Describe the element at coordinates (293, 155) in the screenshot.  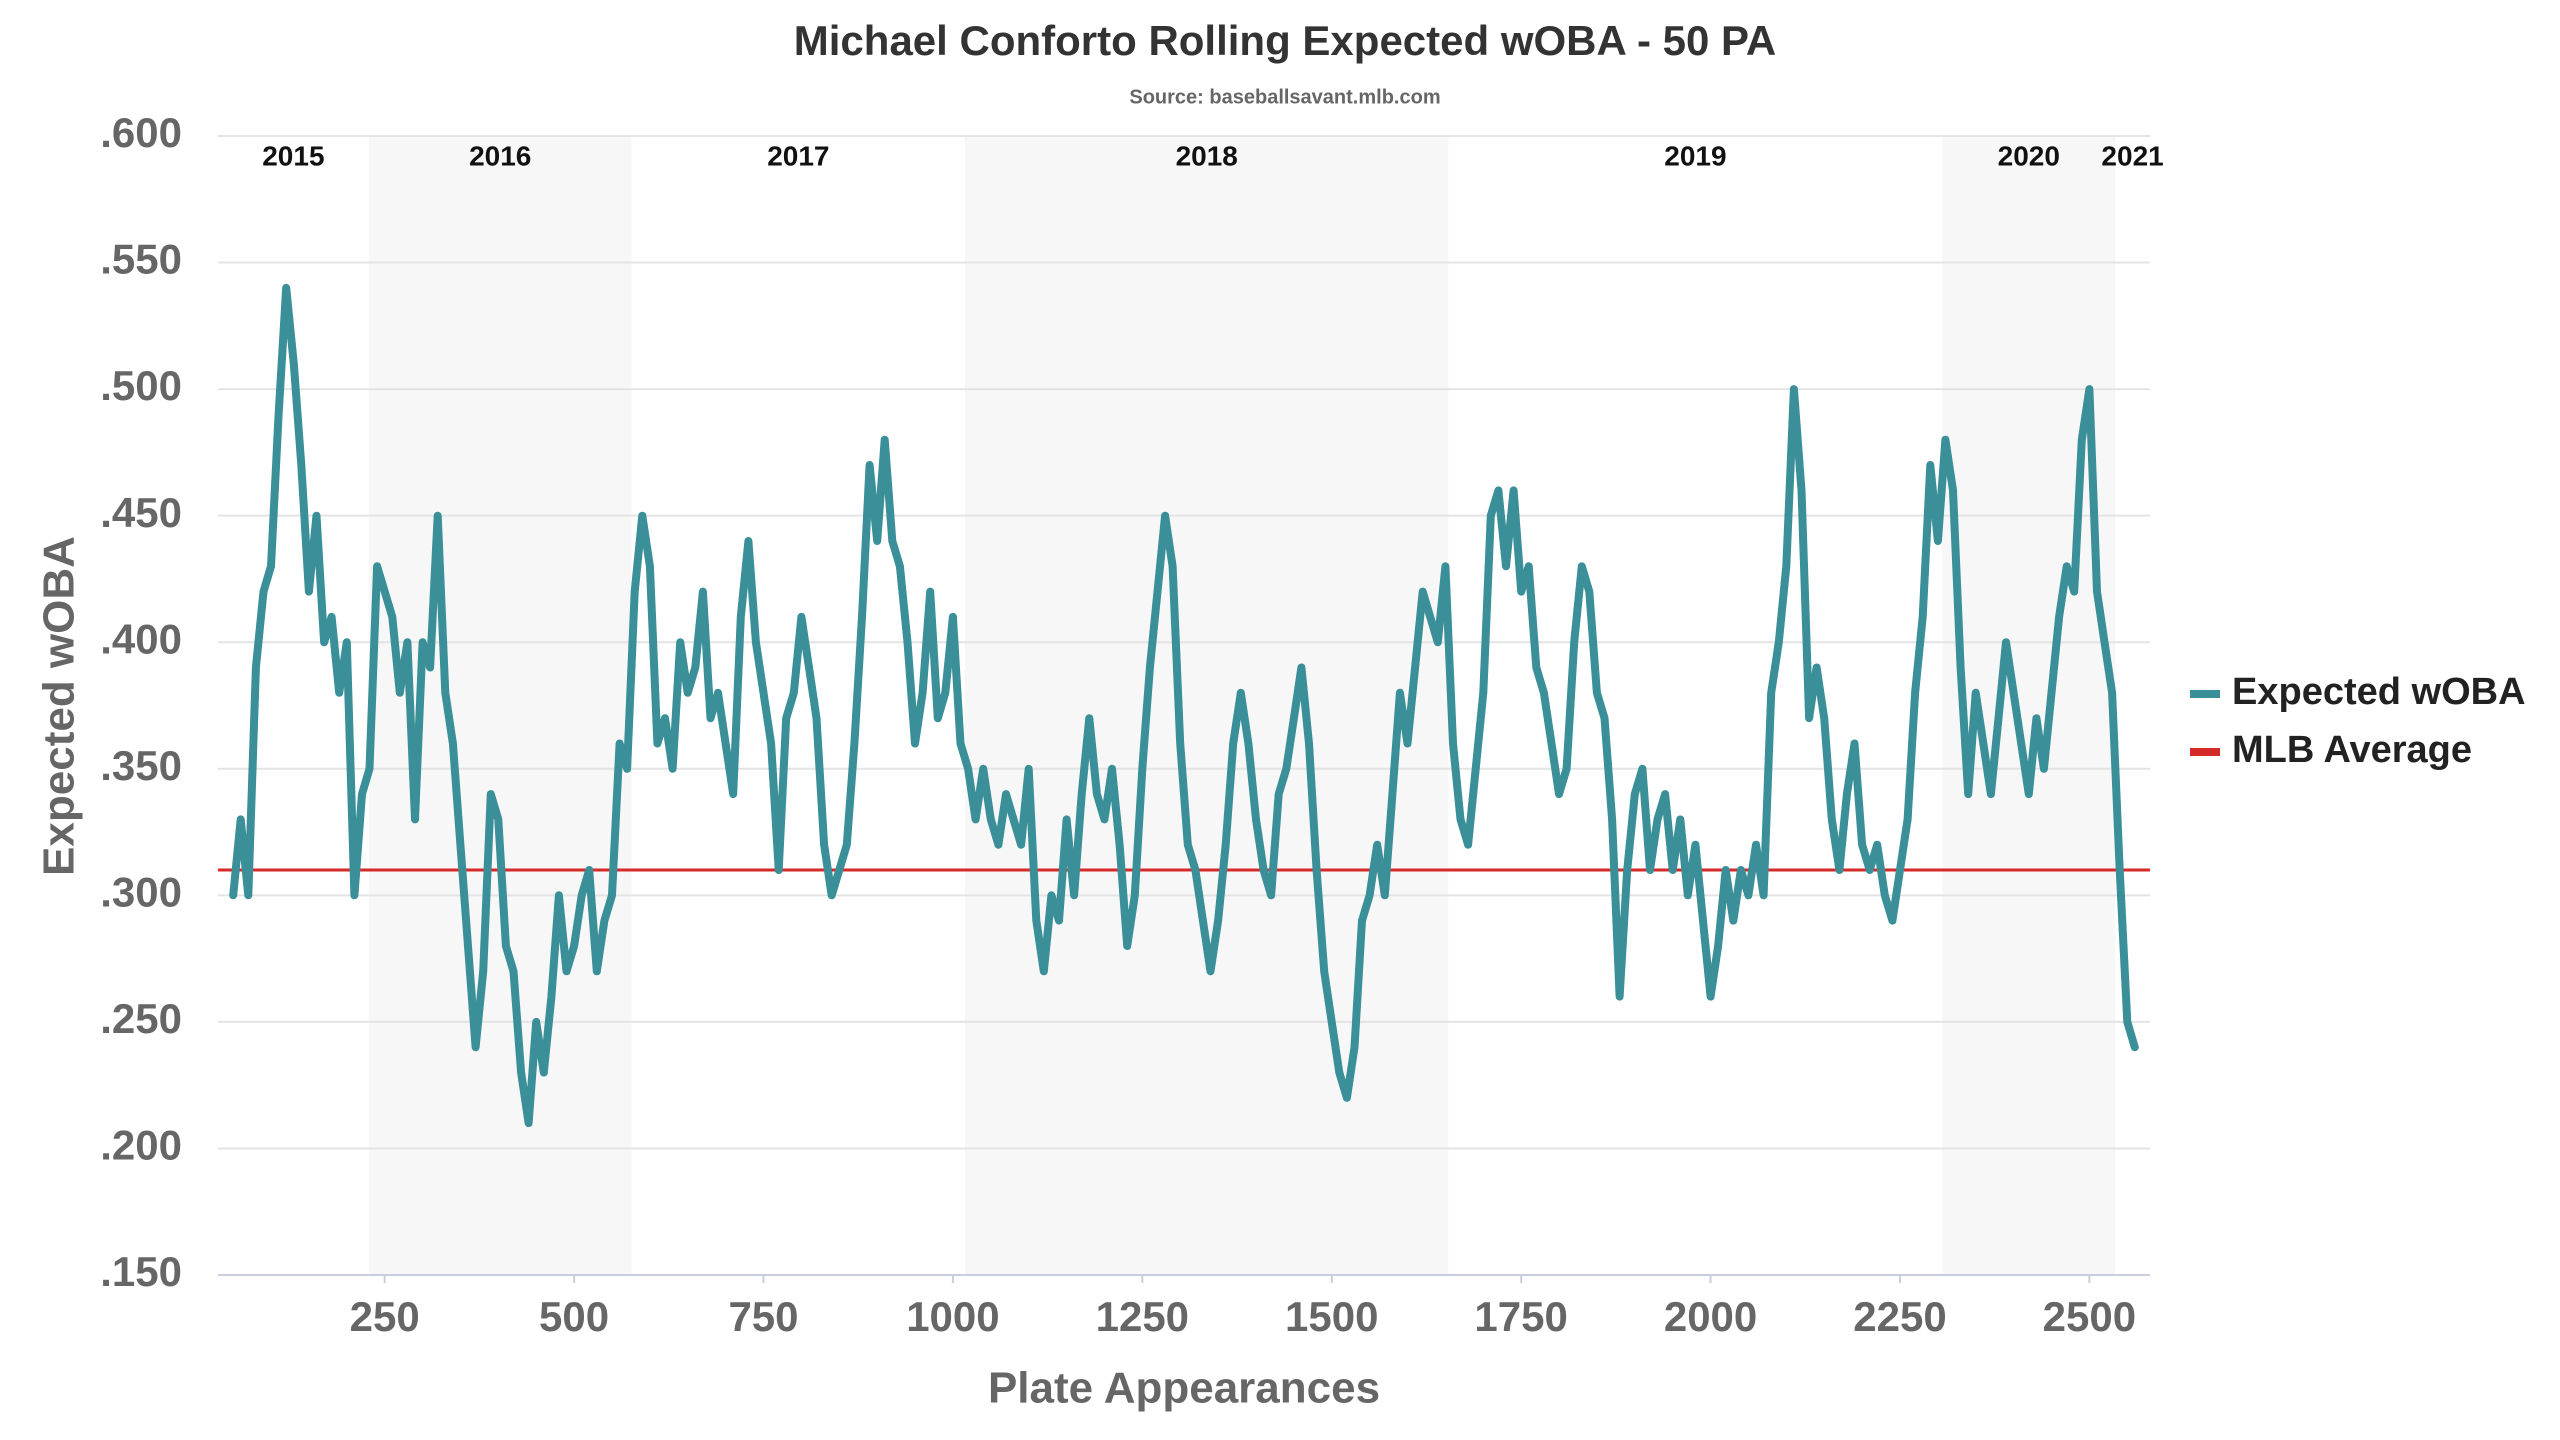
I see `season-label: 2015` at that location.